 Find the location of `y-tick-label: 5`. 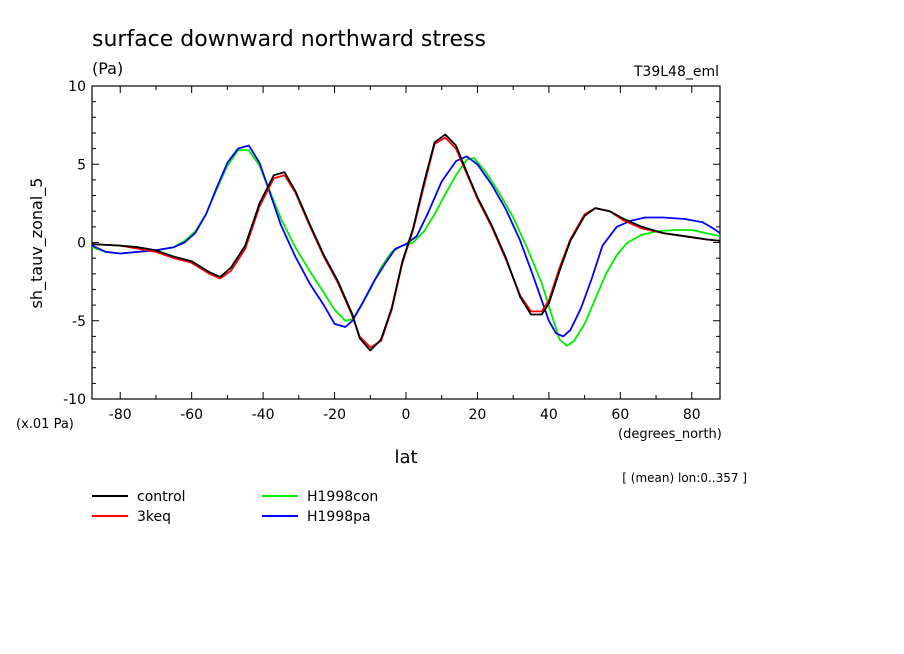

y-tick-label: 5 is located at coordinates (81, 165).